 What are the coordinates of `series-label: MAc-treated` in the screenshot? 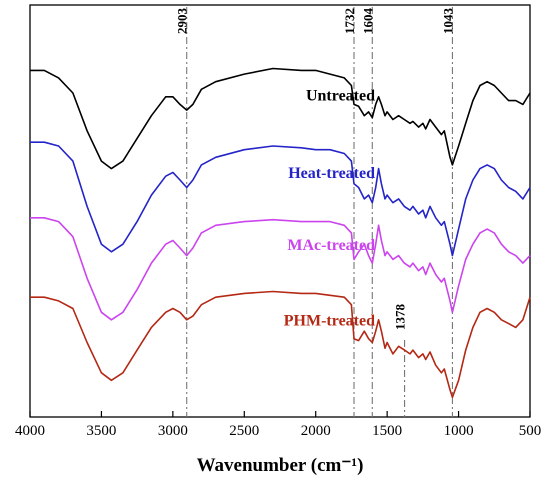 It's located at (331, 245).